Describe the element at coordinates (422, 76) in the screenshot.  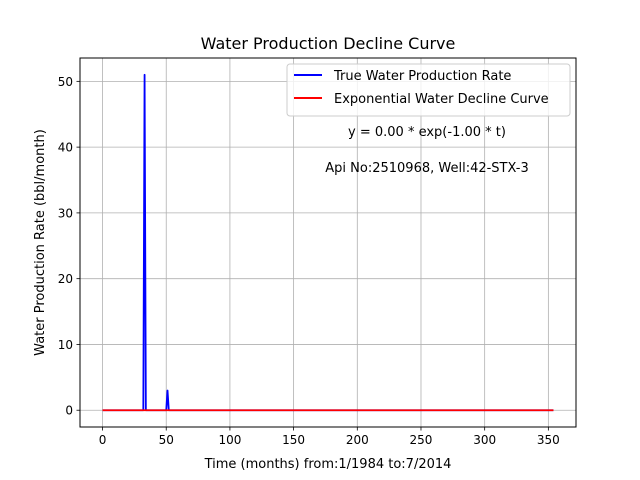
I see `legend-label-true-water: True Water Production Rate` at that location.